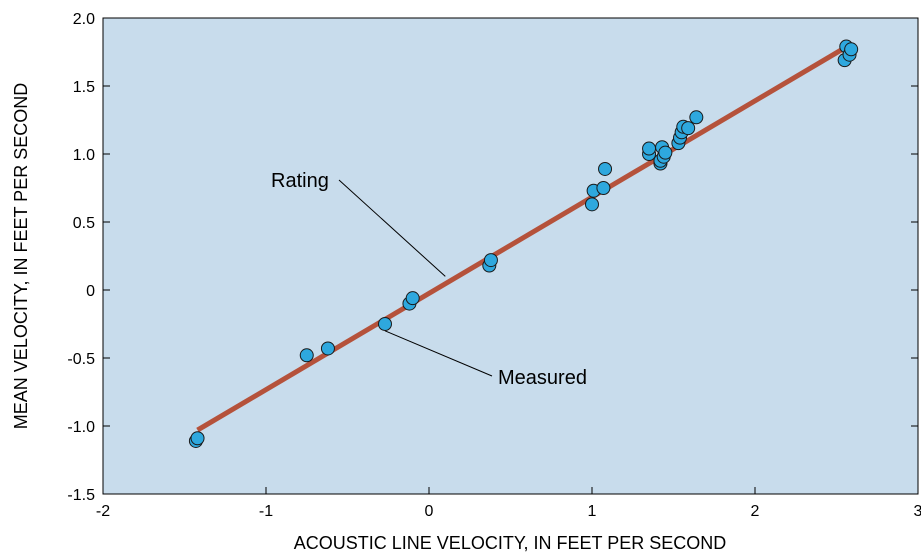 The width and height of the screenshot is (921, 559). What do you see at coordinates (84, 87) in the screenshot?
I see `y-tick-label: 1.5` at bounding box center [84, 87].